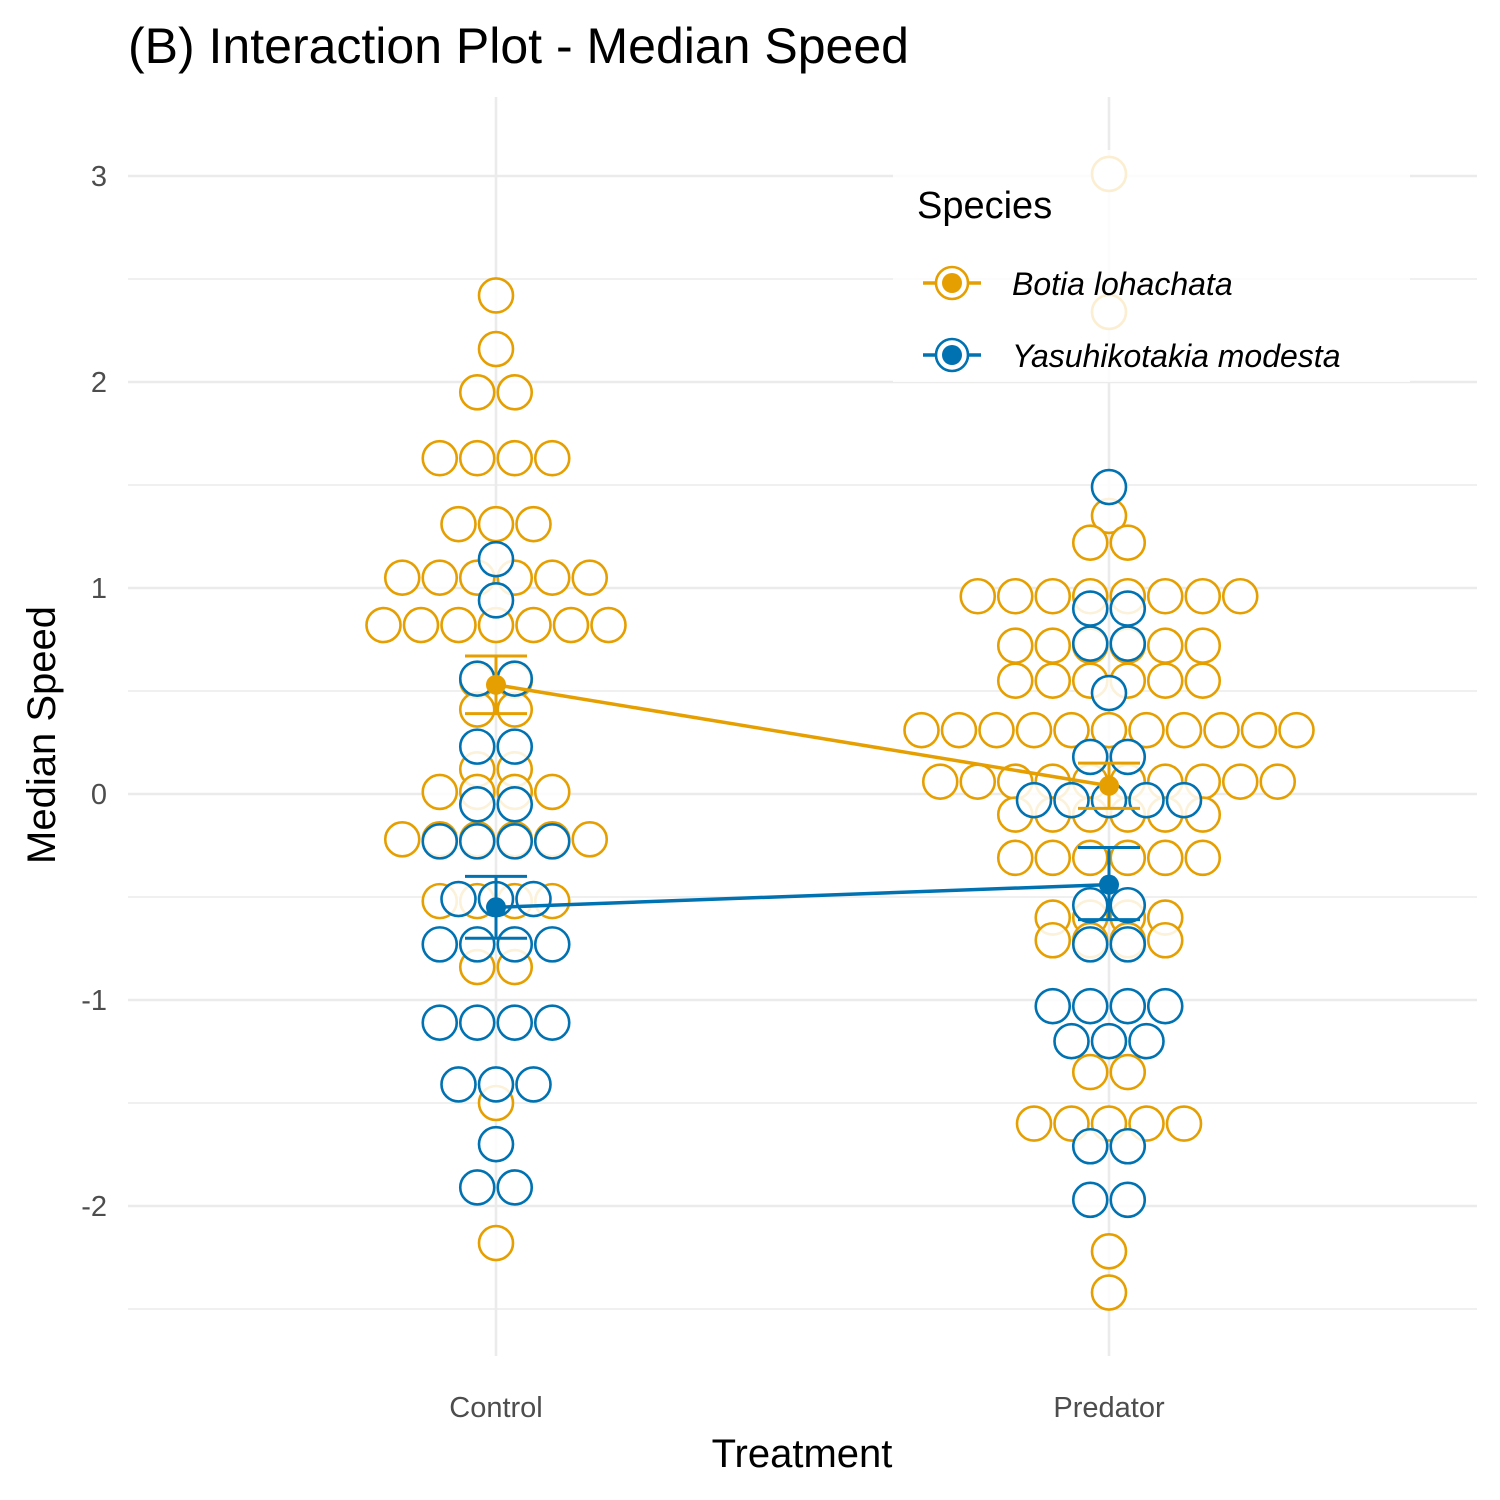  I want to click on legend-label: Botia lohachata, so click(1122, 284).